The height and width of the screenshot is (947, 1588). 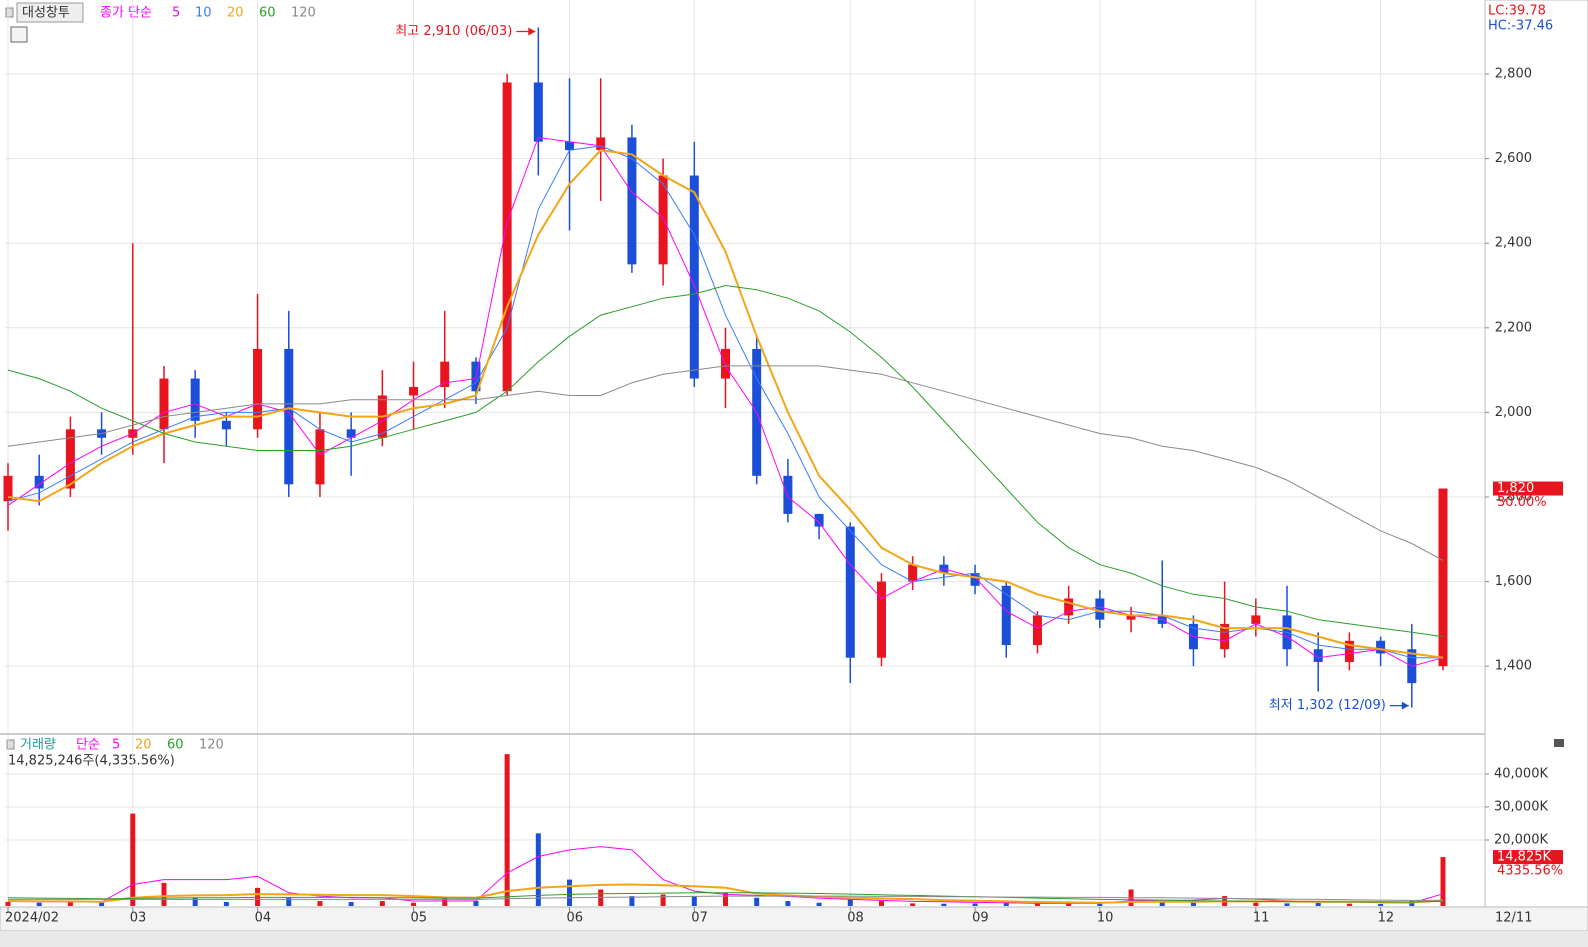 I want to click on x-tick-label: 05, so click(x=419, y=918).